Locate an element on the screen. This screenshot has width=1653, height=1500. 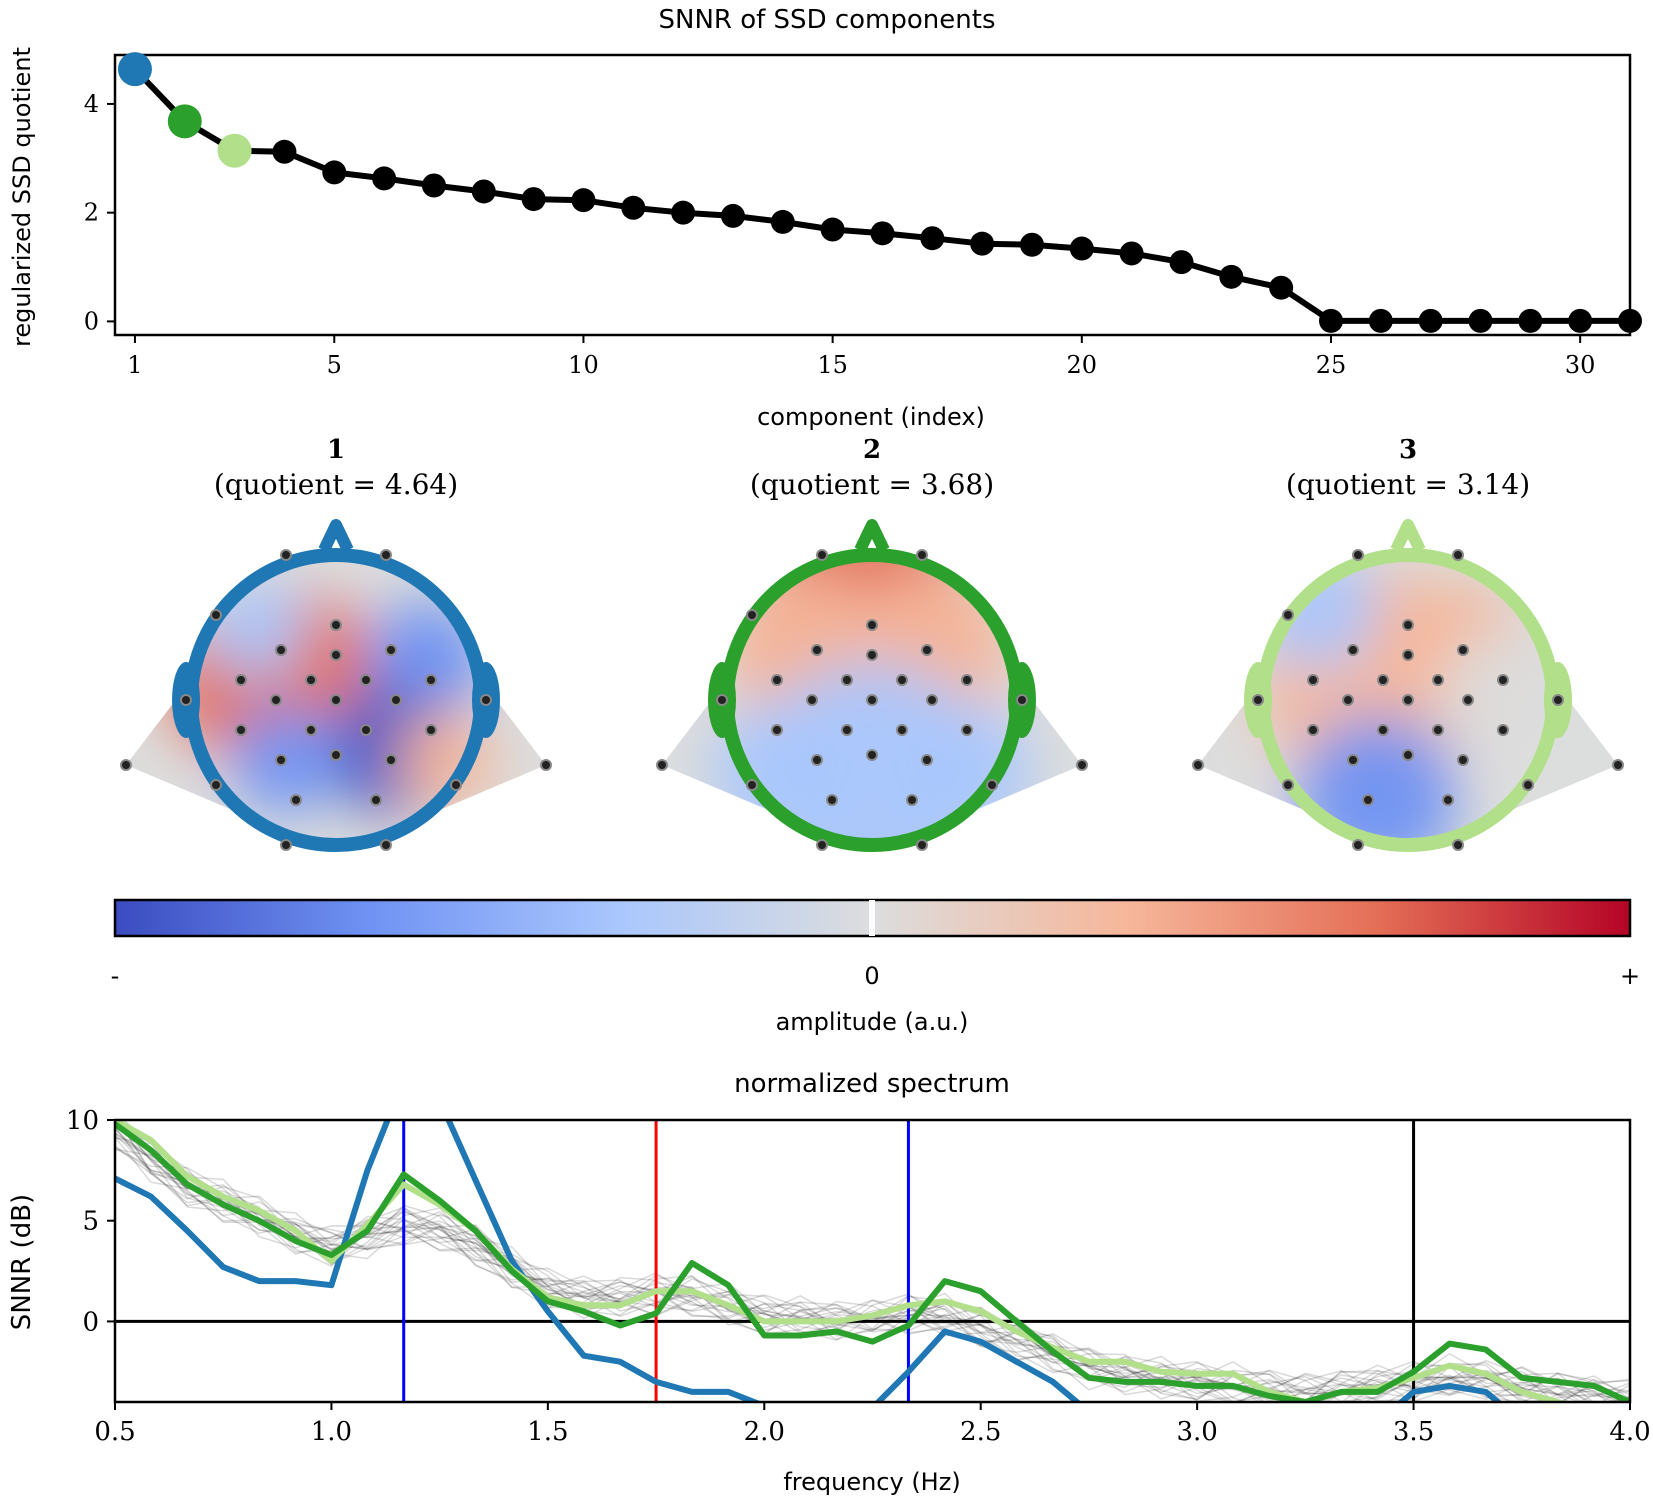
spectrum-xtick-label: 3.5 is located at coordinates (1413, 1432).